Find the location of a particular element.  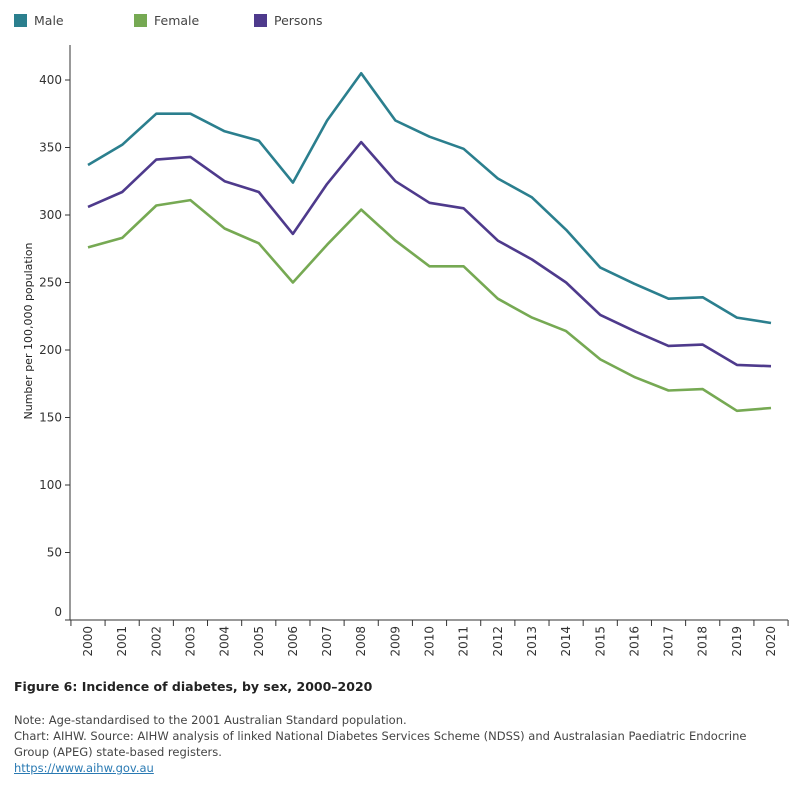

x-tick-label-2008: 2008 is located at coordinates (361, 641).